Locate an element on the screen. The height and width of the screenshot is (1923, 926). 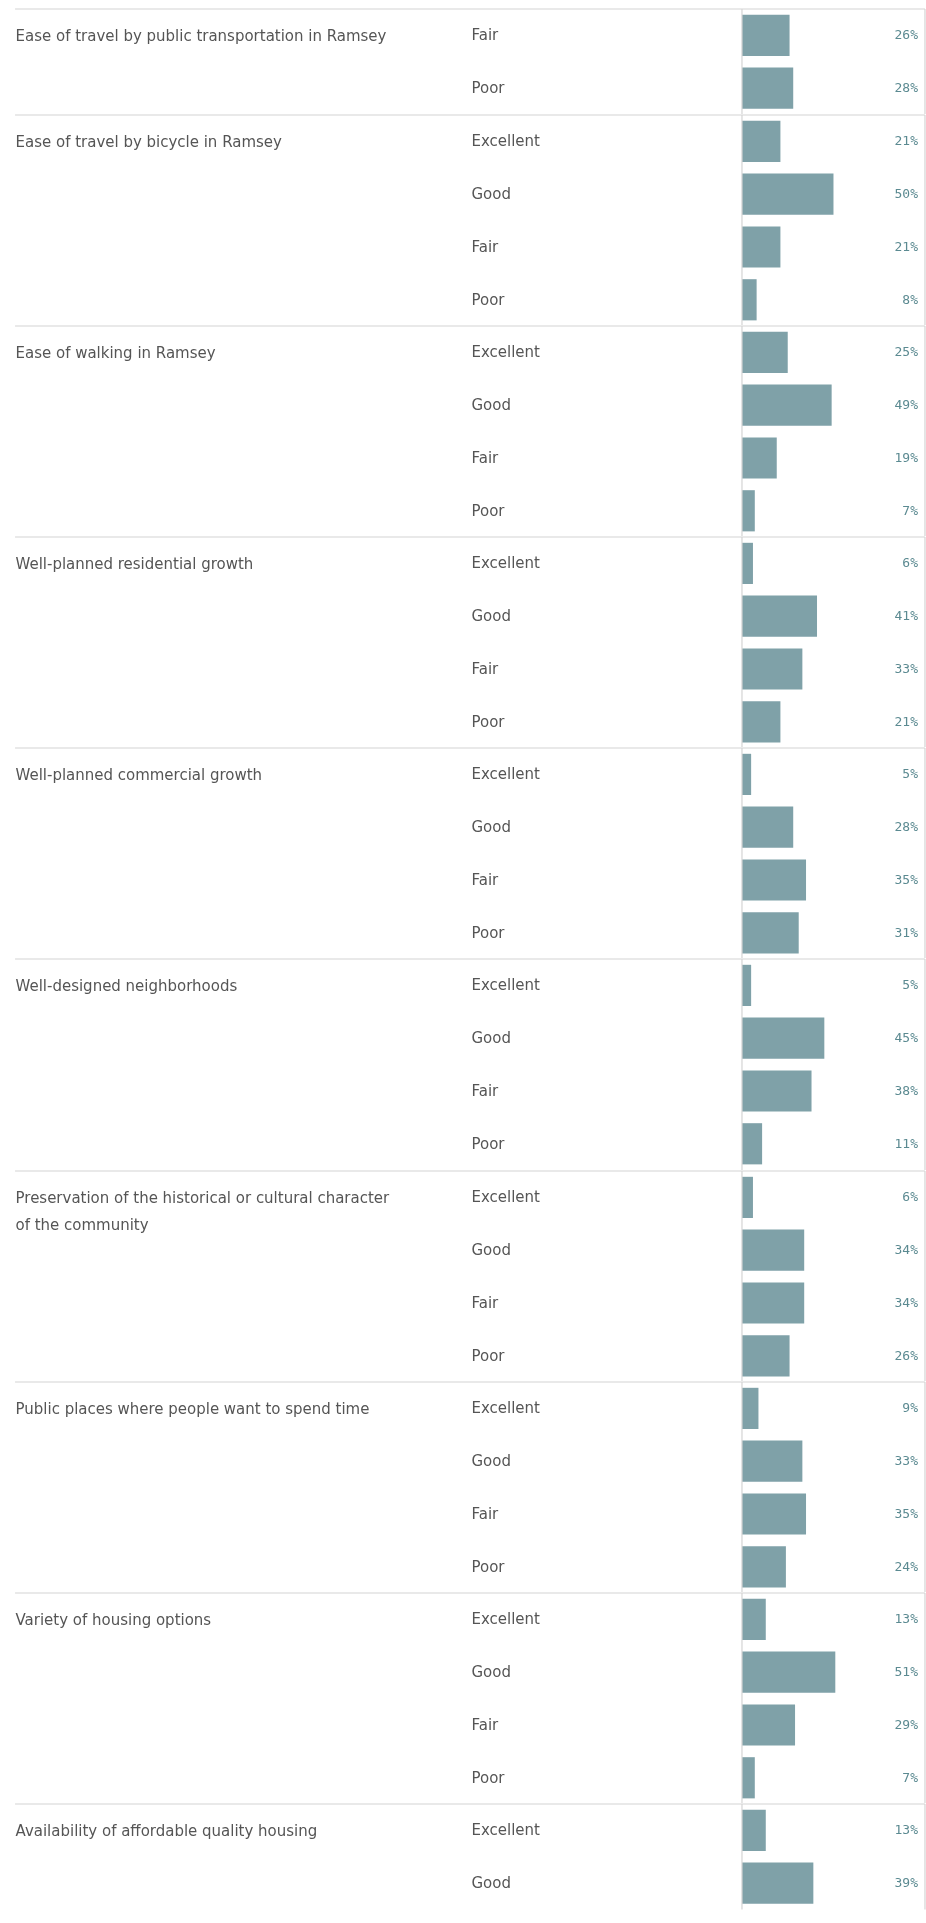
y-axis-title: Well-planned commercial growth is located at coordinates (139, 775).